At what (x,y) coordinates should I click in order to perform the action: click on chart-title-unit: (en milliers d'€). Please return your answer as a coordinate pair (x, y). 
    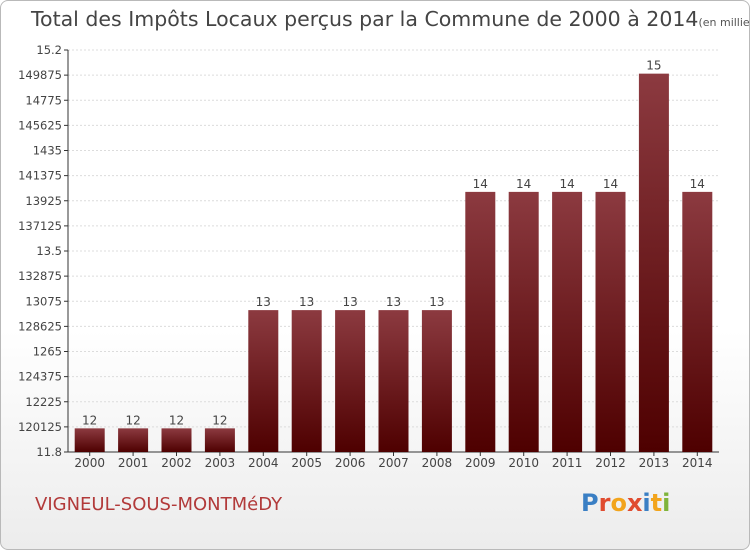
    Looking at the image, I should click on (724, 22).